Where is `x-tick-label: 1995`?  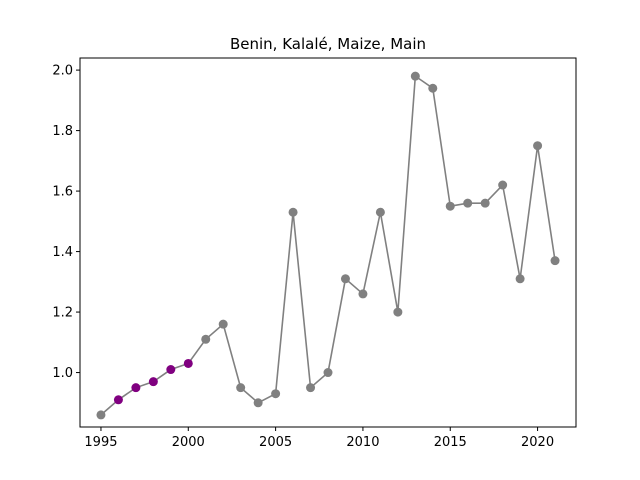 x-tick-label: 1995 is located at coordinates (100, 442).